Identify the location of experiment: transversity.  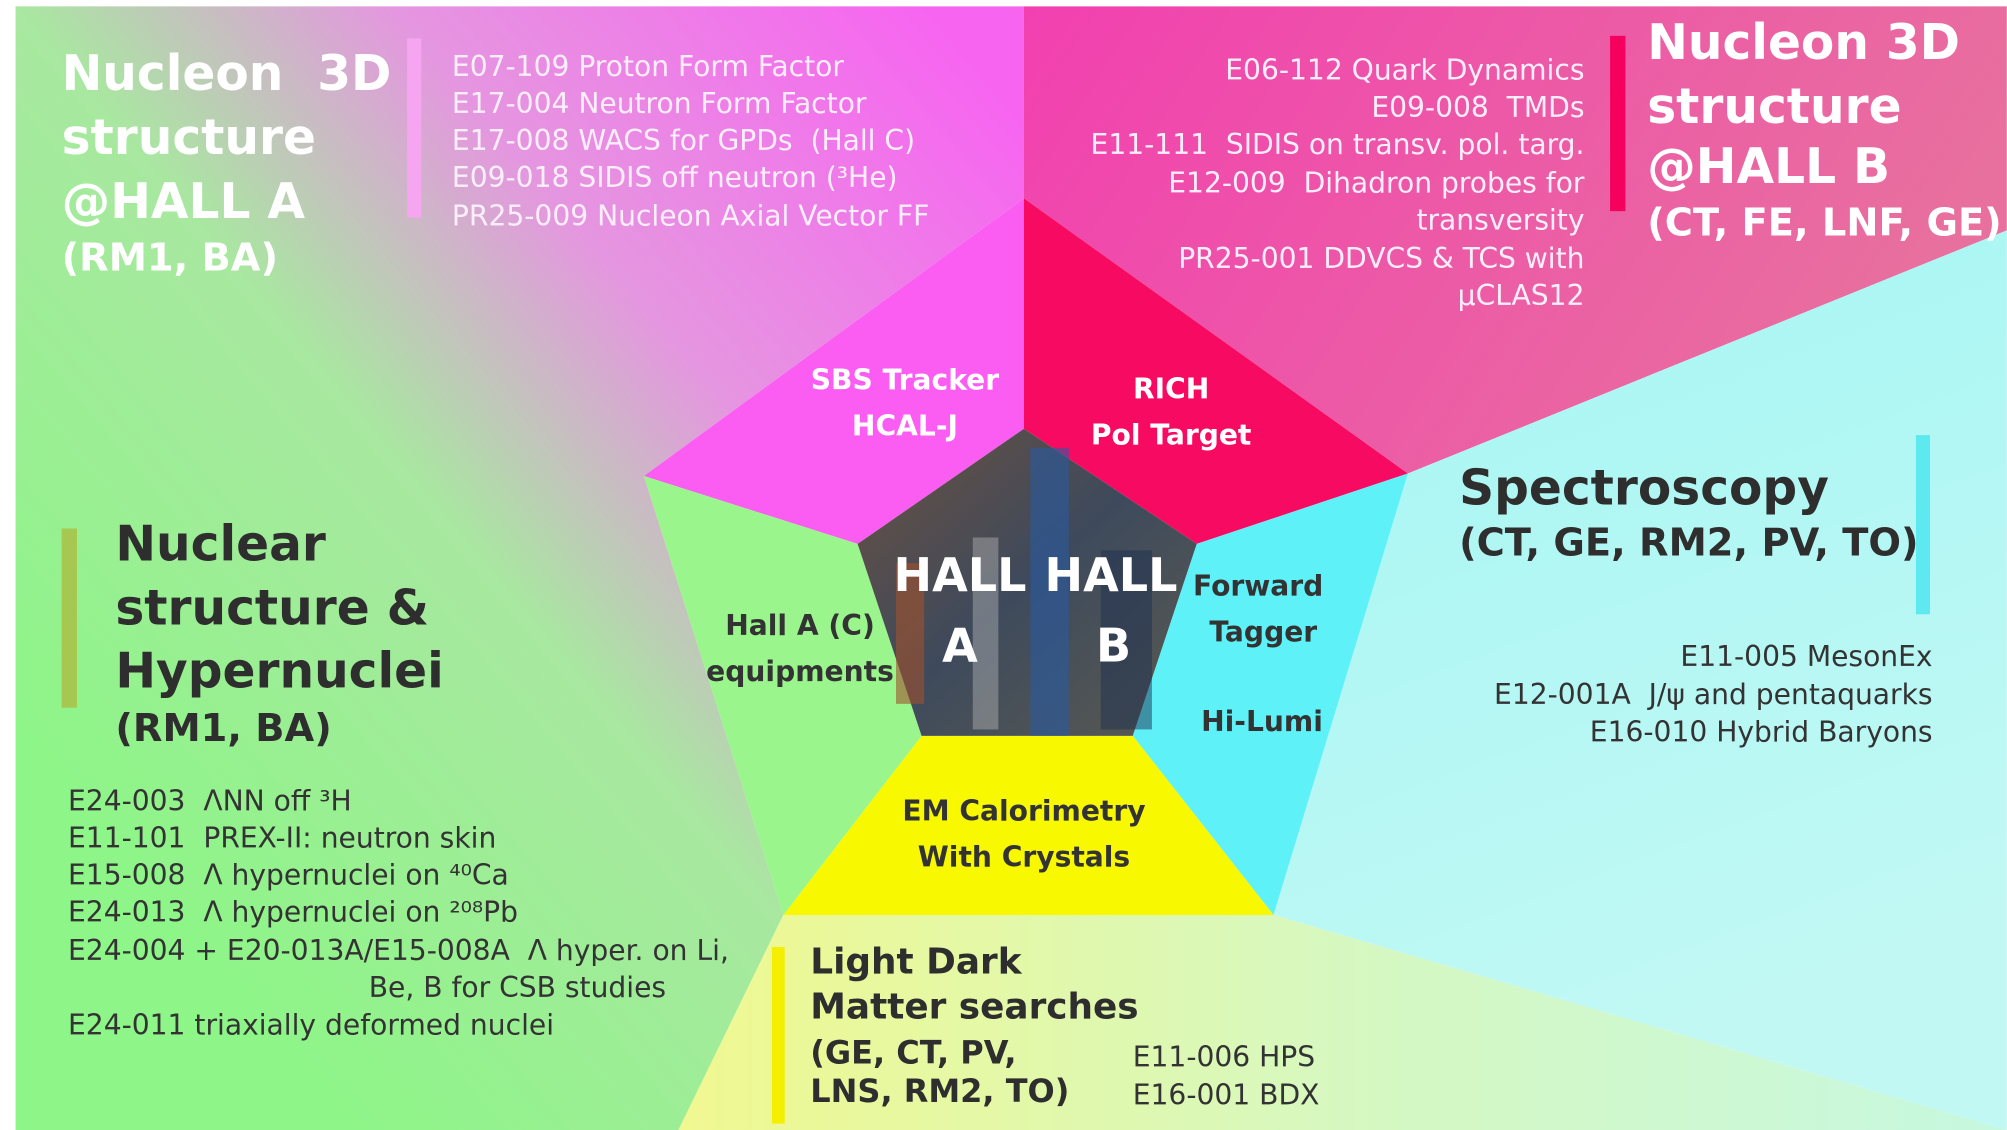
(1500, 219).